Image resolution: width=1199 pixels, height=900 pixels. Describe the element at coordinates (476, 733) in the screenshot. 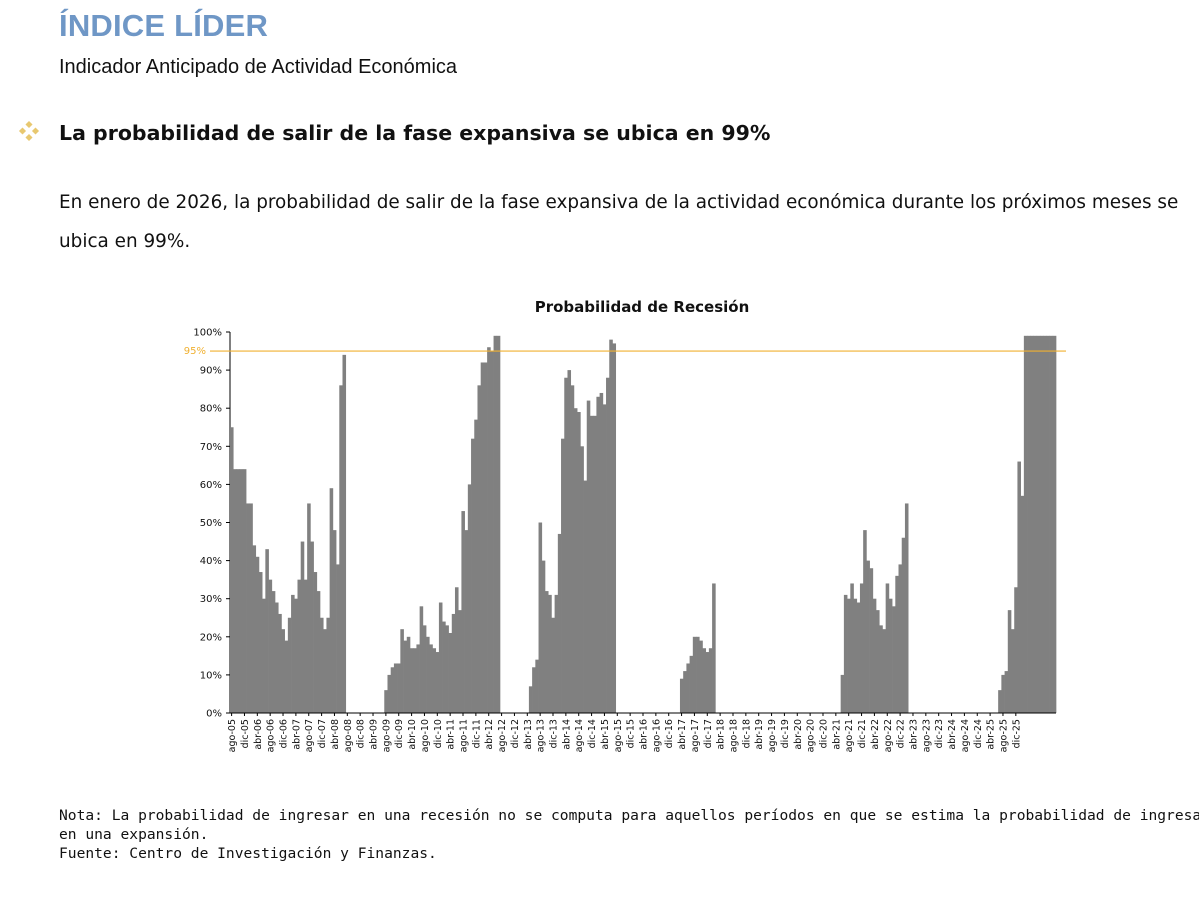

I see `x-tick-label: dic-11` at that location.